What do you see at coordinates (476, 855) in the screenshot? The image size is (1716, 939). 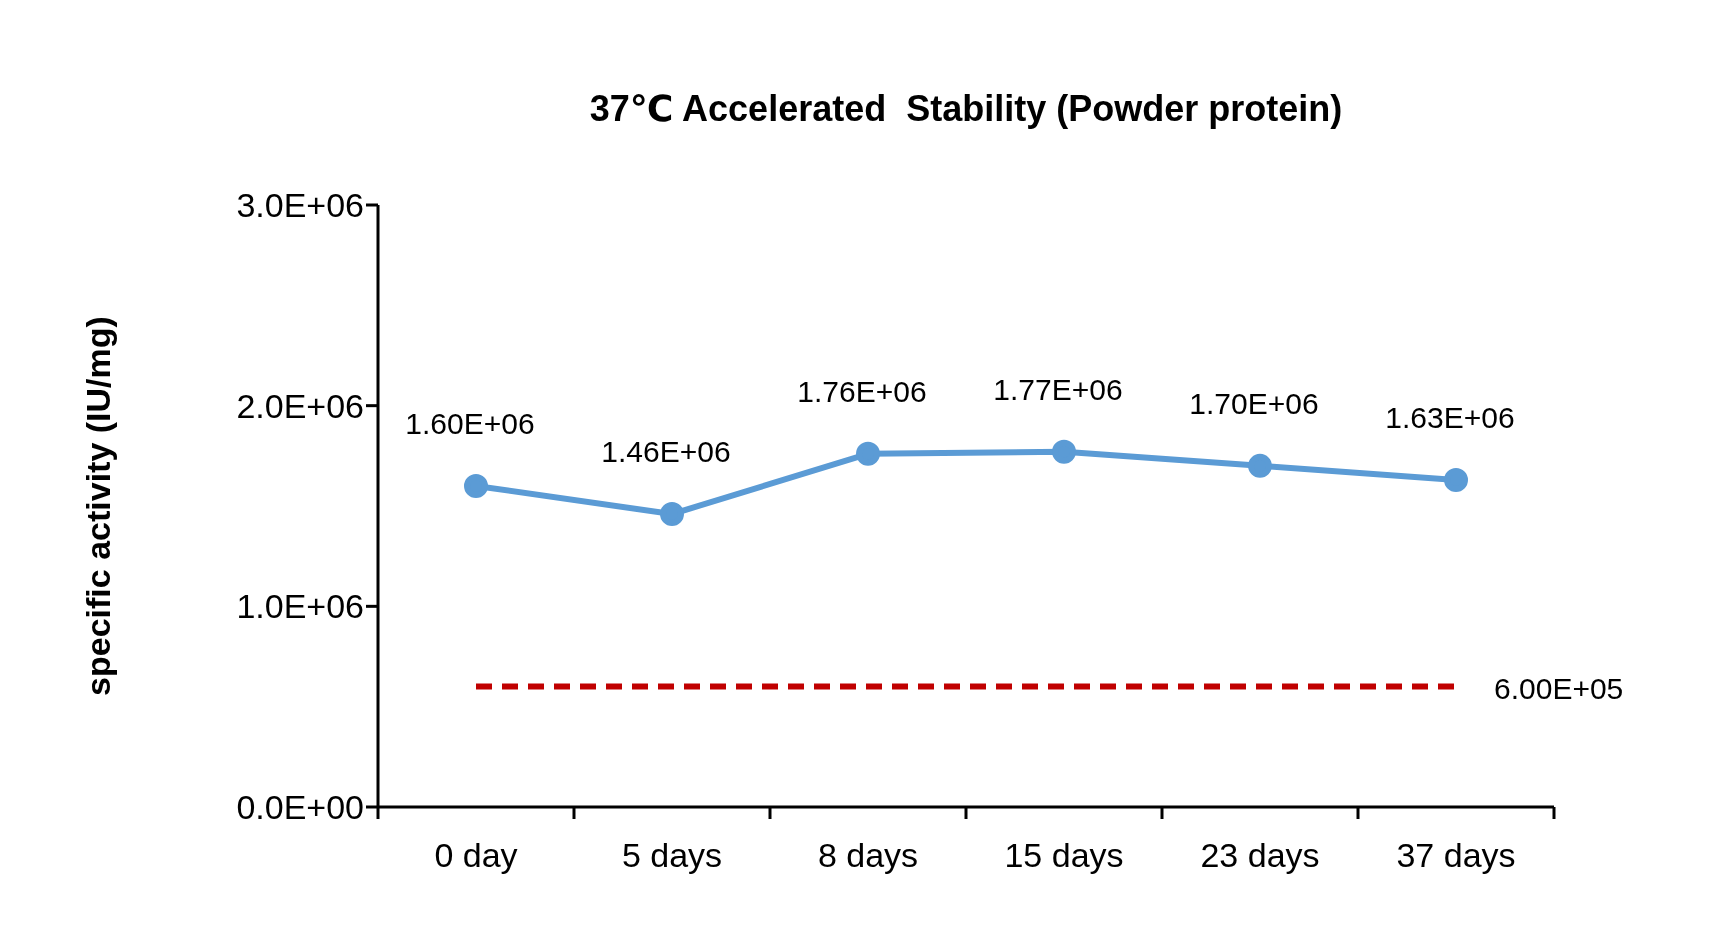 I see `x-tick-label: 0 day` at bounding box center [476, 855].